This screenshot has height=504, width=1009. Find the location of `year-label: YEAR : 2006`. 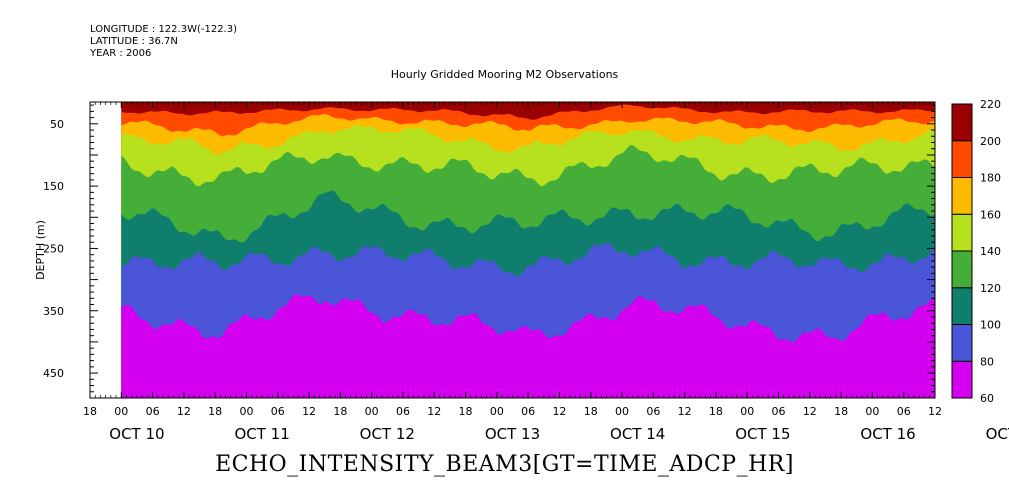

year-label: YEAR : 2006 is located at coordinates (121, 53).